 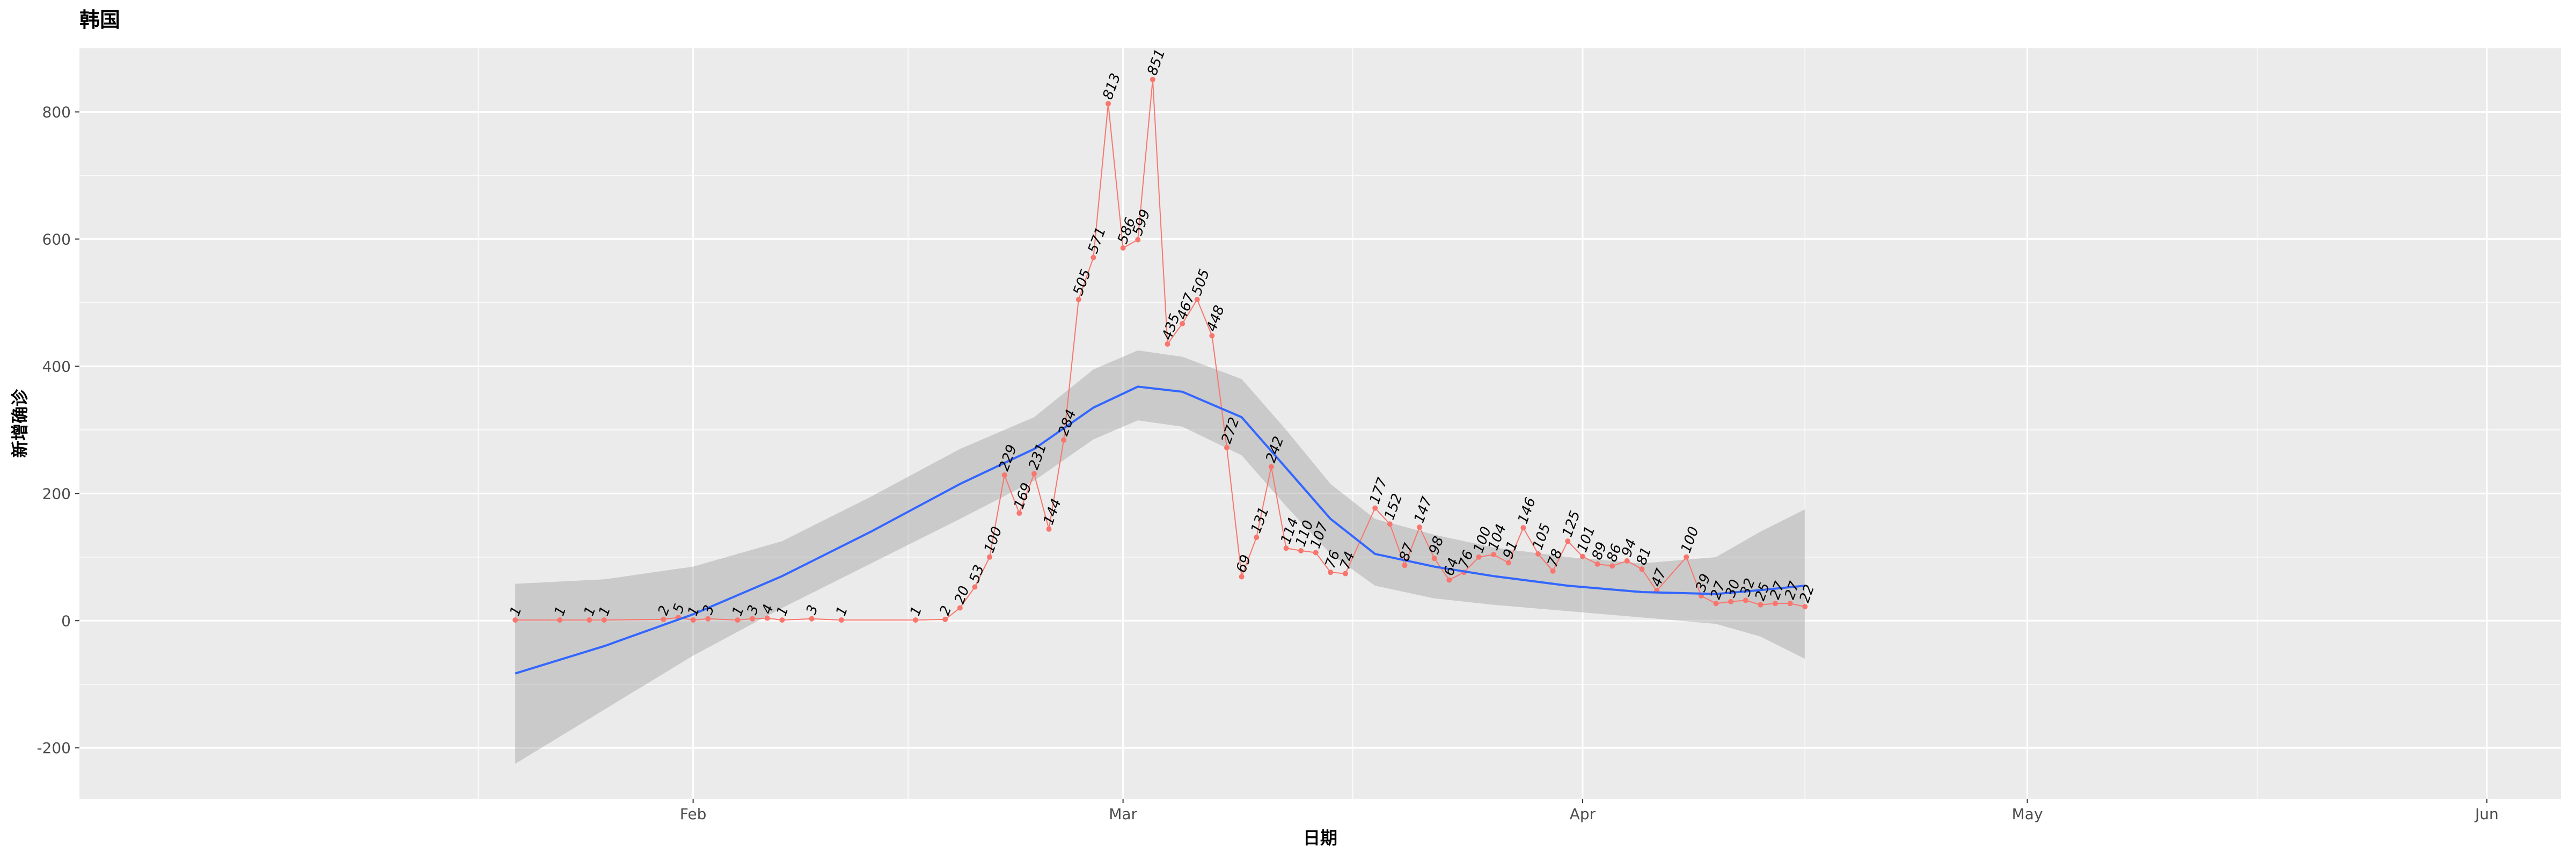 I want to click on y-tick-label: 200, so click(x=56, y=493).